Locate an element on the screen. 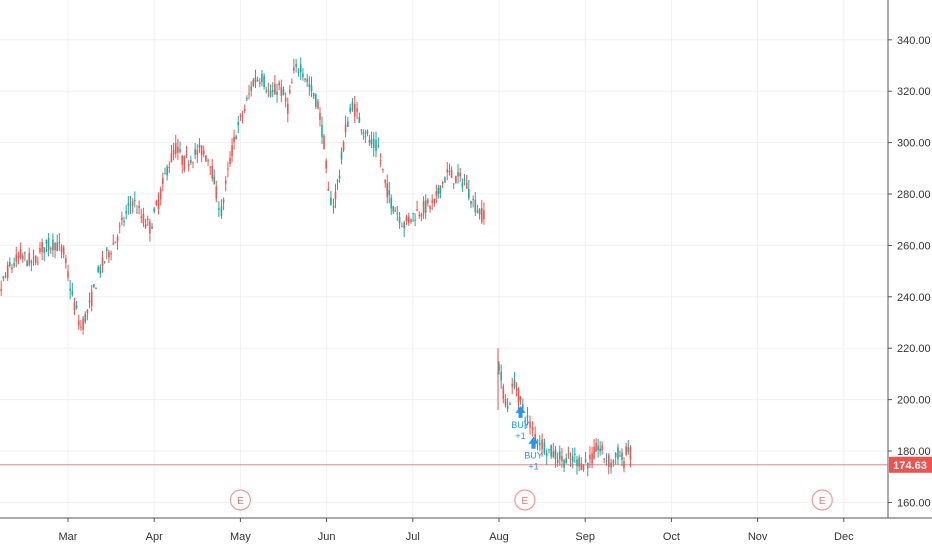 The width and height of the screenshot is (932, 555). earnings-marker-label: E is located at coordinates (525, 501).